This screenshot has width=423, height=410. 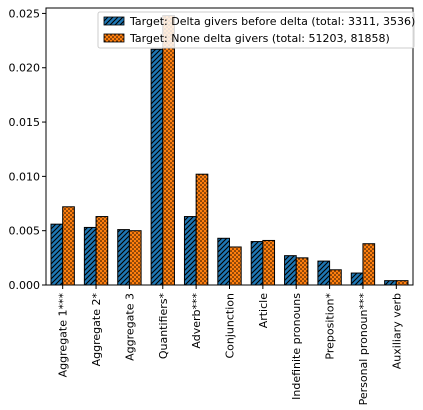 I want to click on x-tick-label: Conjunction, so click(x=230, y=326).